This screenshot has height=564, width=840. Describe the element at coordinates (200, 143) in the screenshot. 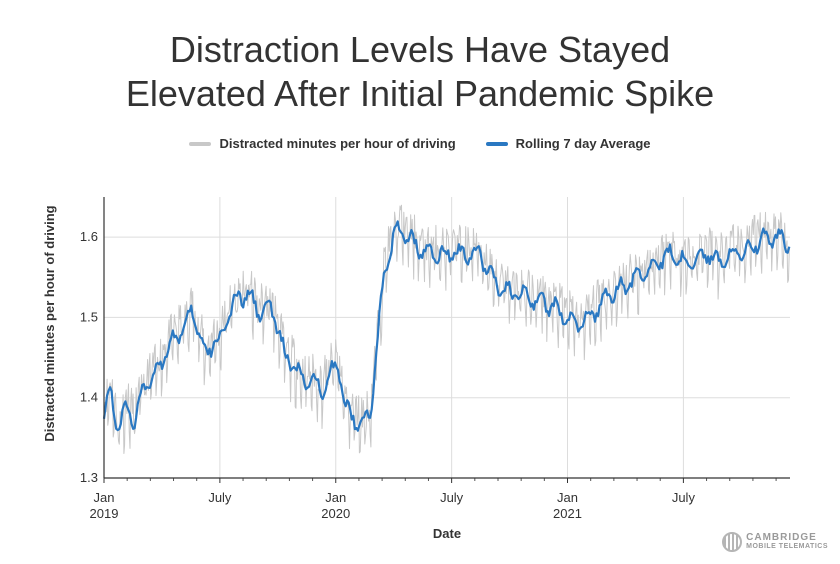

I see `legend-swatch-daily` at that location.